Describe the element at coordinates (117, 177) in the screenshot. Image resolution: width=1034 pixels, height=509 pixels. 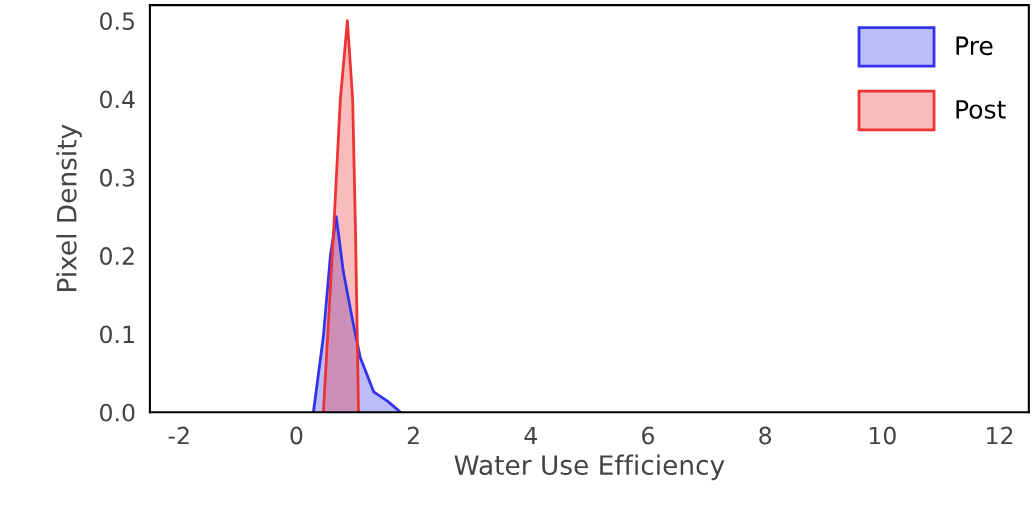
I see `y-tick-label: 0.3` at that location.